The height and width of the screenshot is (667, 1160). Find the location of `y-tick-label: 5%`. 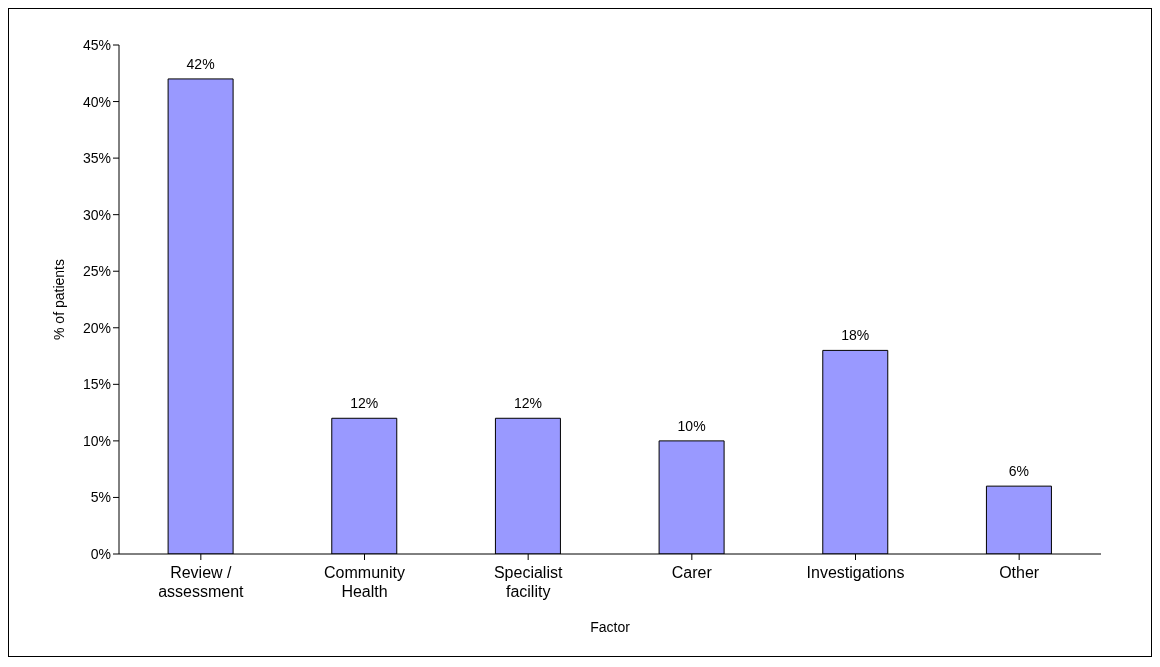

y-tick-label: 5% is located at coordinates (100, 497).